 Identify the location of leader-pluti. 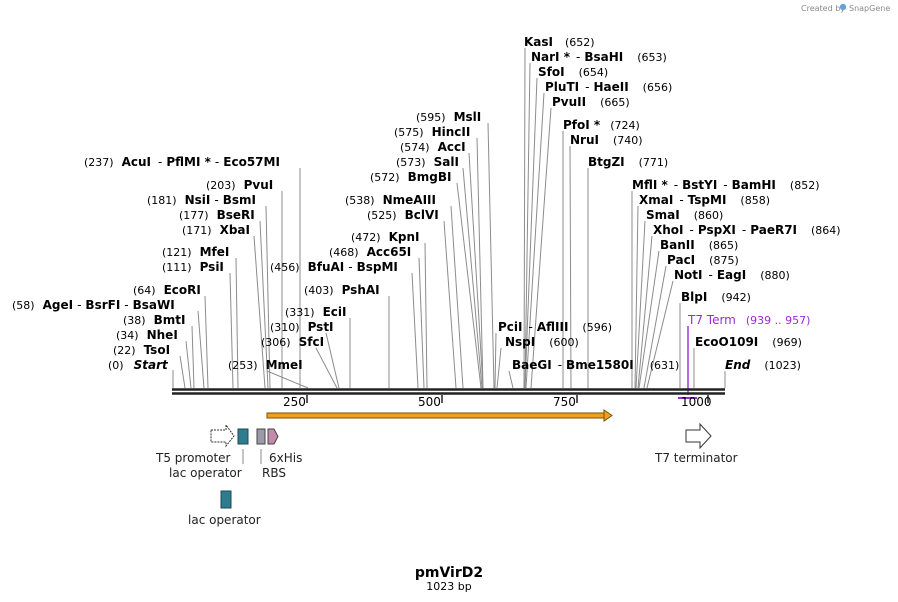
(535, 240).